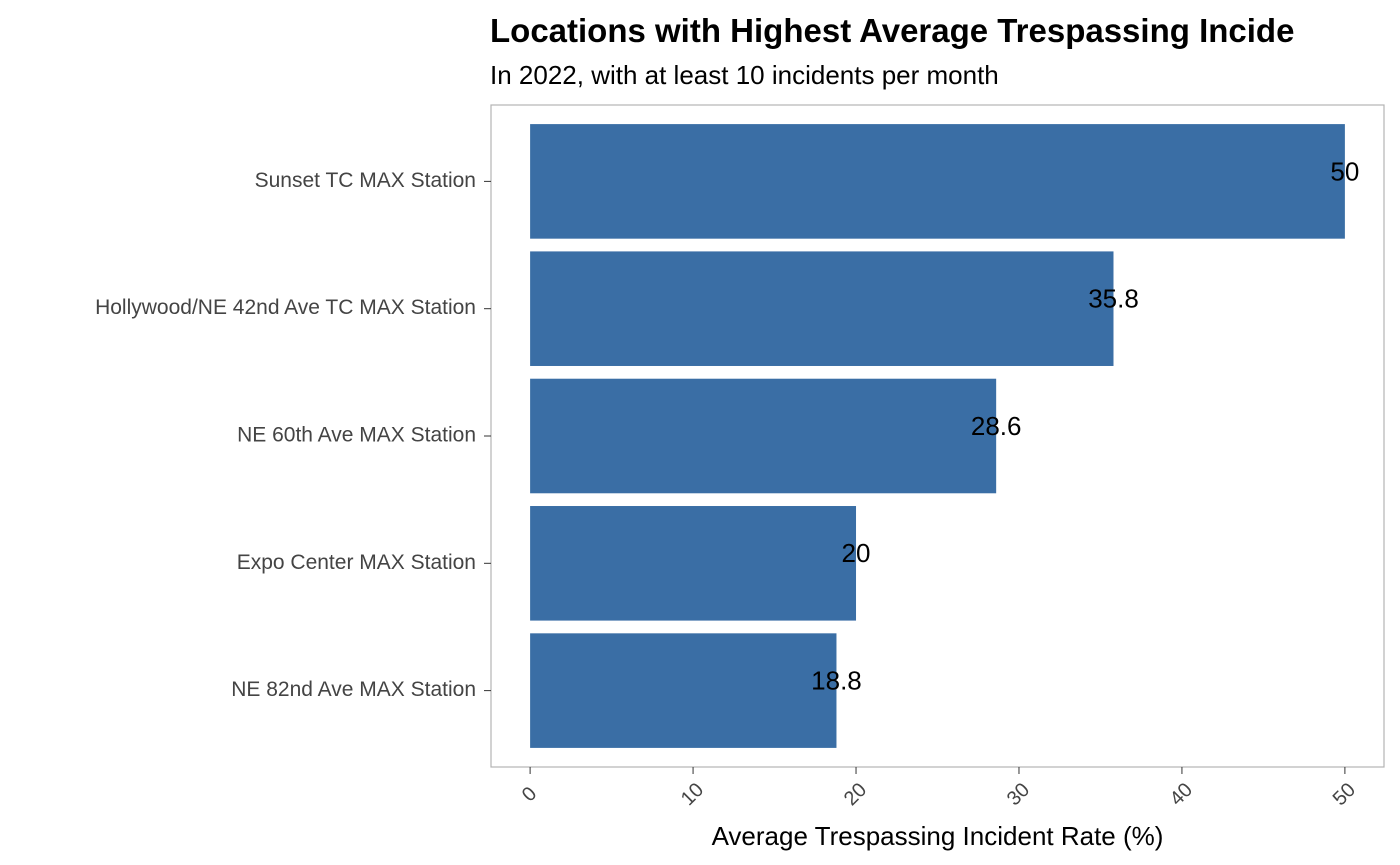 Image resolution: width=1400 pixels, height=865 pixels. I want to click on bar-value-label: 28.6, so click(996, 426).